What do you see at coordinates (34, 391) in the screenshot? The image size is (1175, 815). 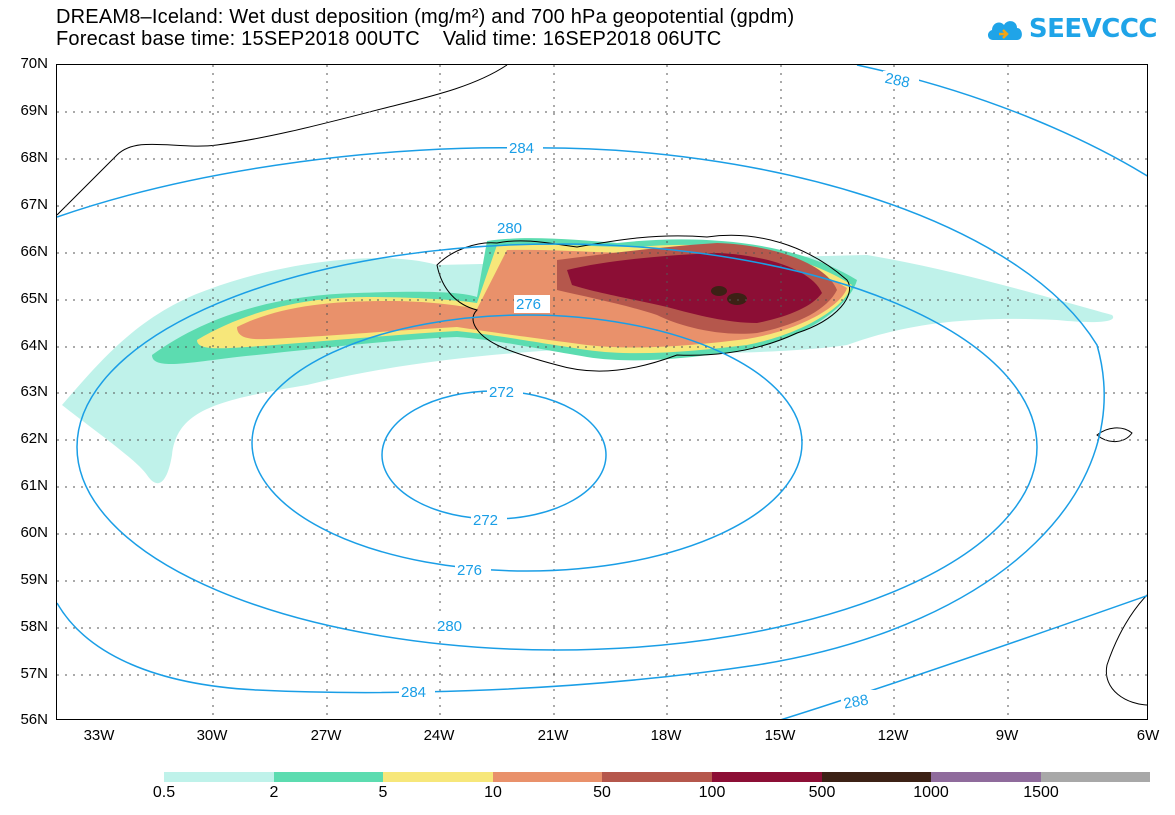 I see `lat-label: 63N` at bounding box center [34, 391].